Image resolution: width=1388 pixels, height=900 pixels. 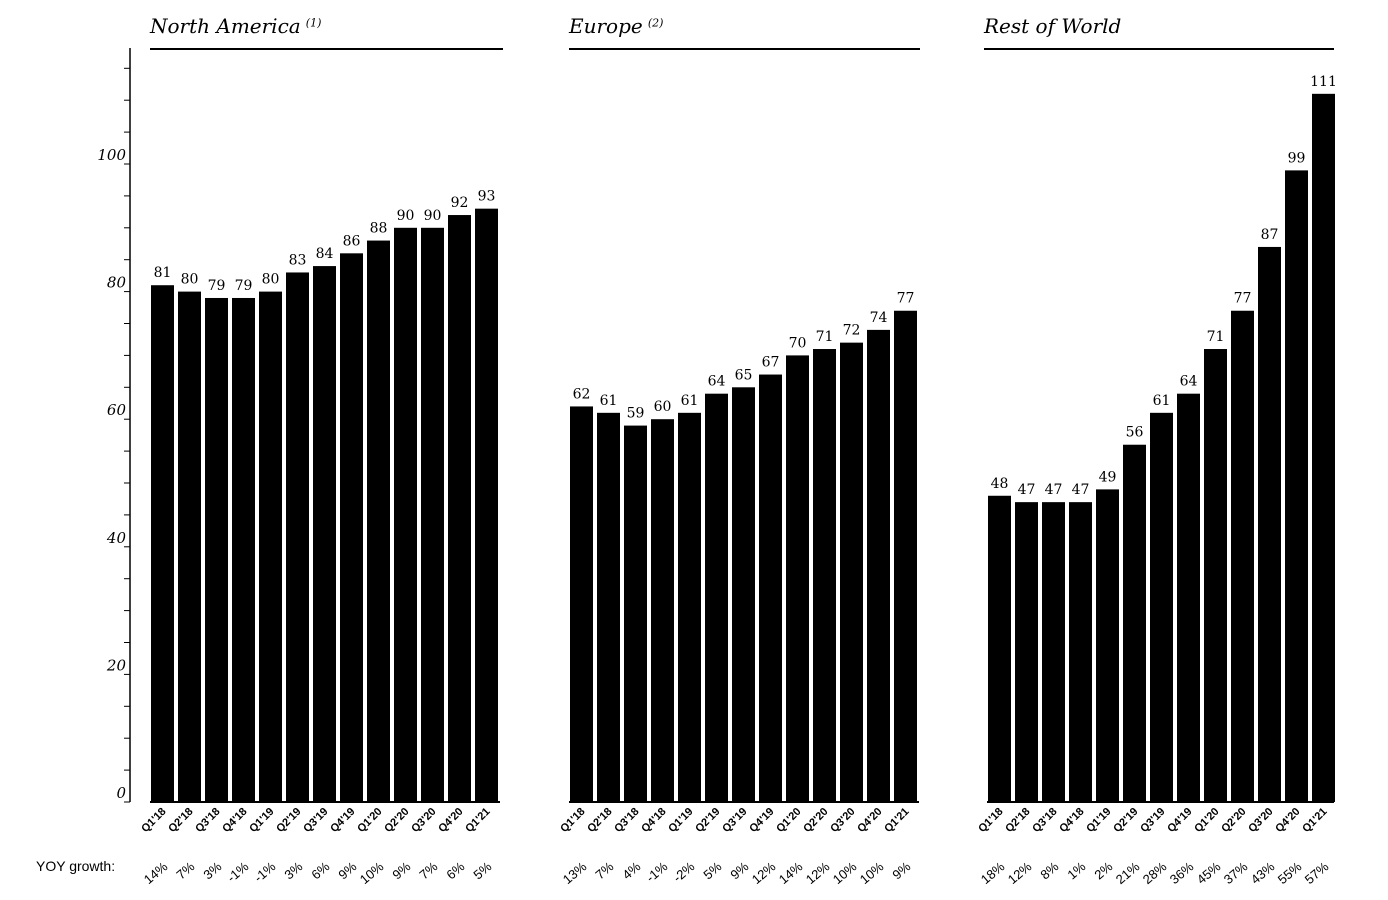 What do you see at coordinates (450, 820) in the screenshot?
I see `x-tick-label: Q4'20` at bounding box center [450, 820].